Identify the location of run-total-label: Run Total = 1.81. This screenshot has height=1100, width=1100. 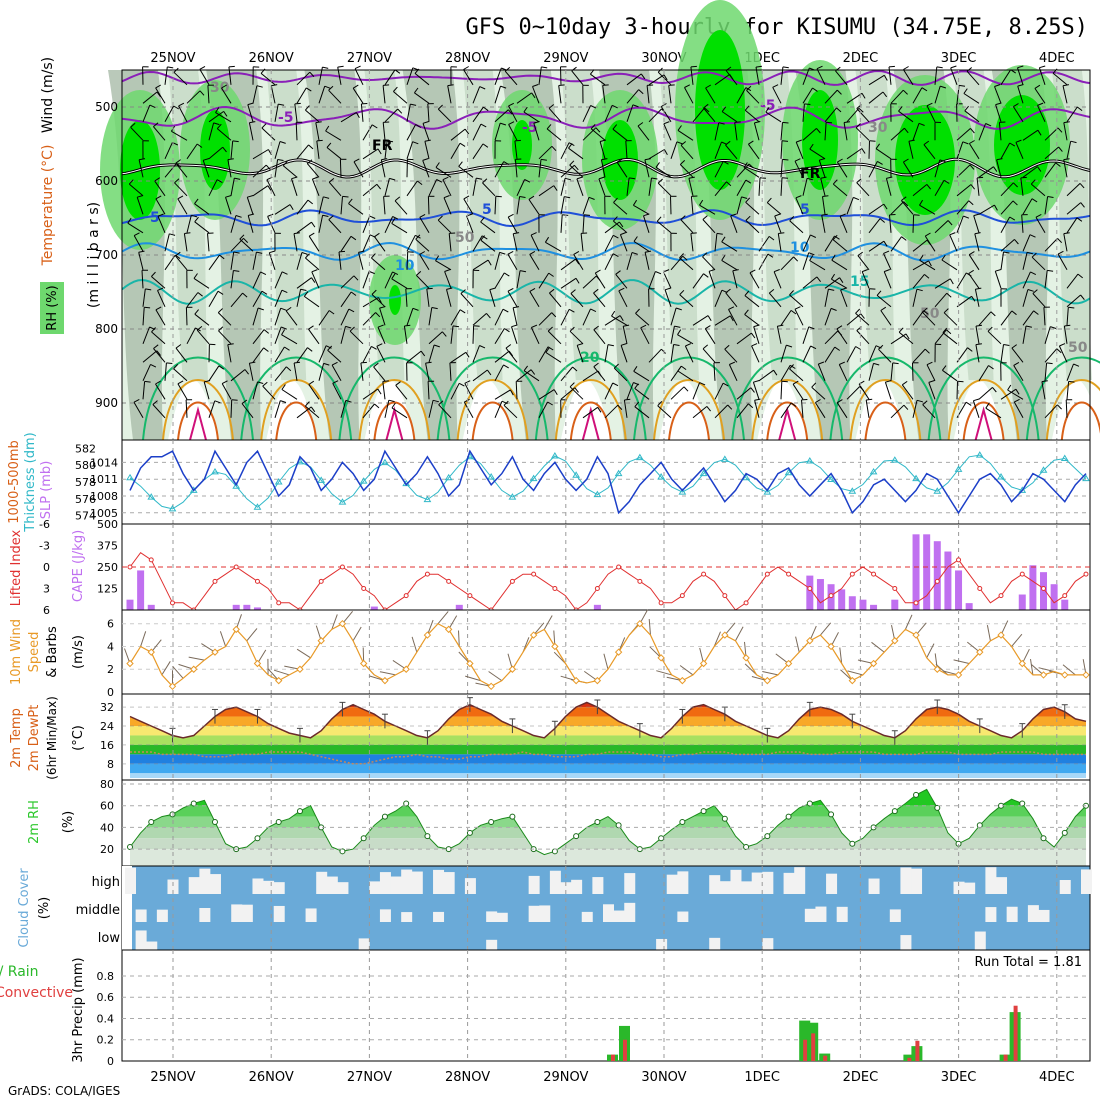
(1028, 962).